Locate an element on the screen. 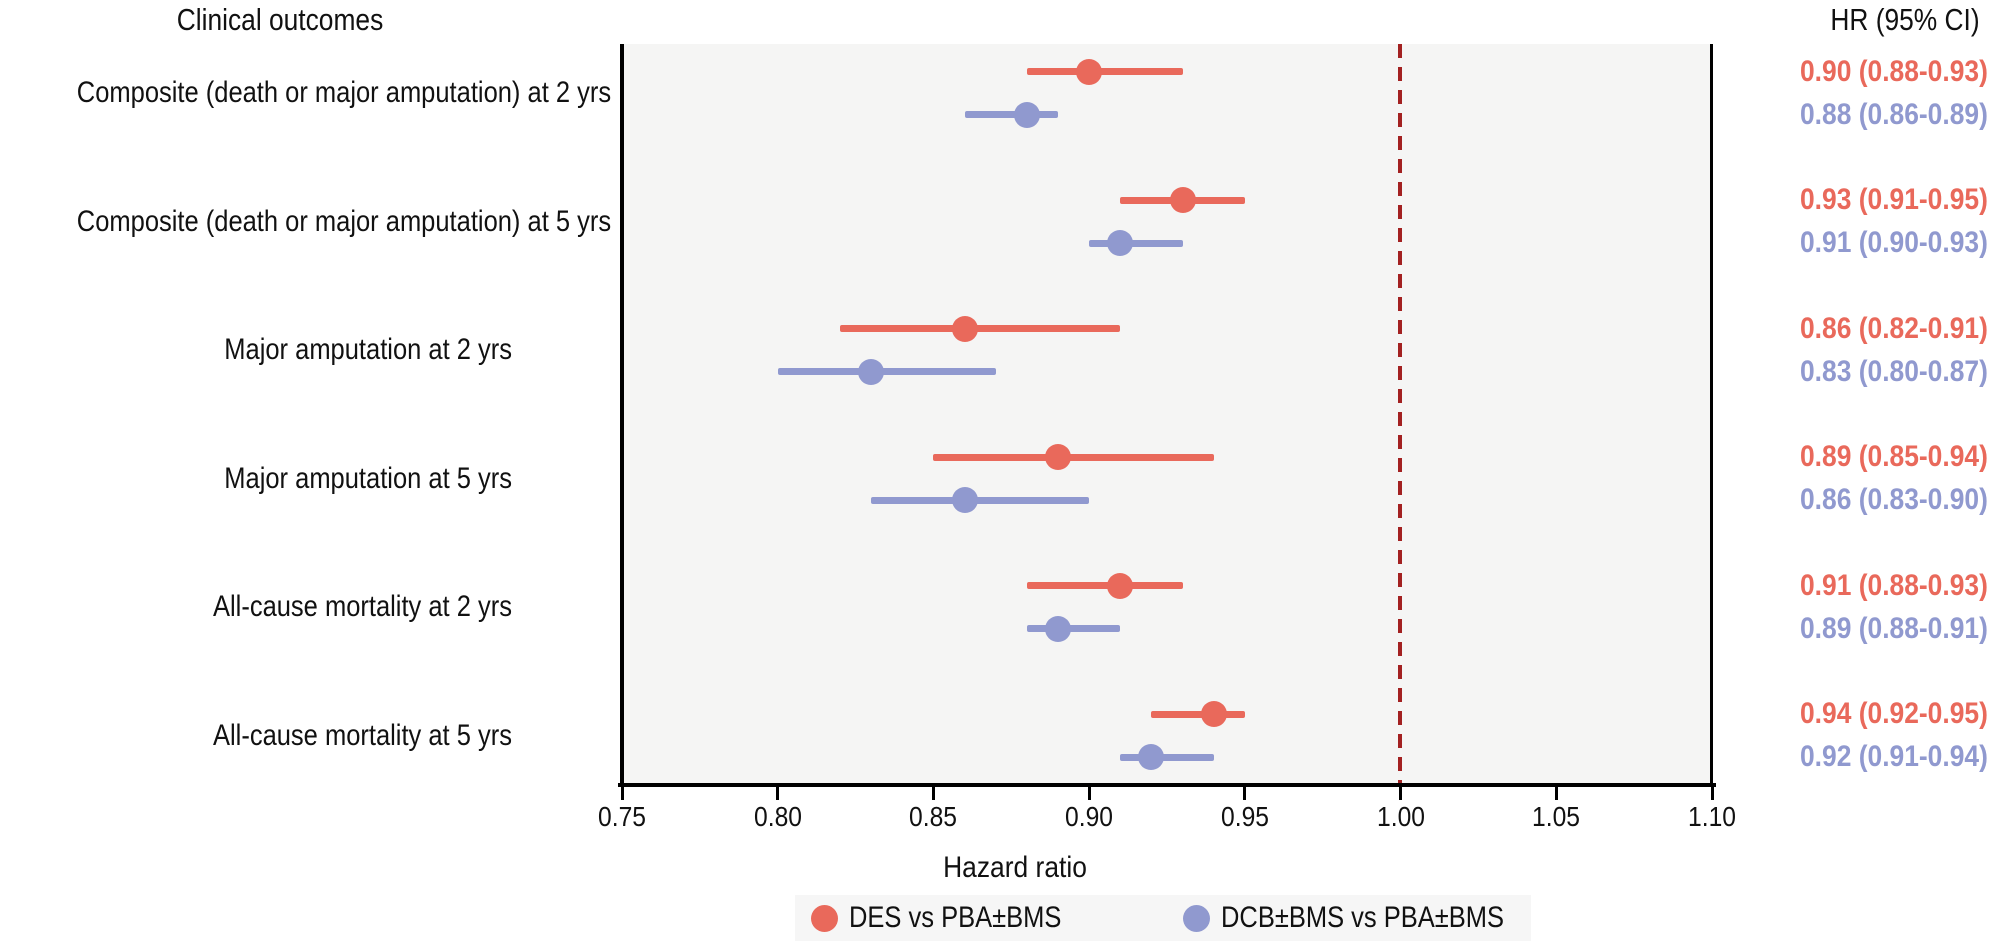  hr-value-dcb: 0.89 (0.88-0.91) is located at coordinates (1894, 628).